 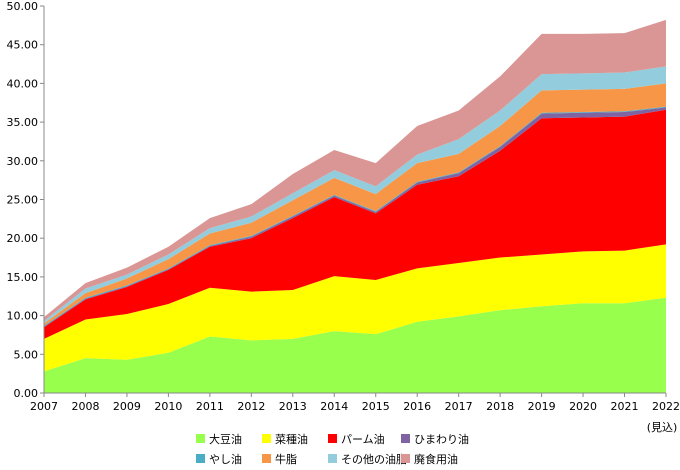 What do you see at coordinates (291, 439) in the screenshot?
I see `legend-label: 菜種油` at bounding box center [291, 439].